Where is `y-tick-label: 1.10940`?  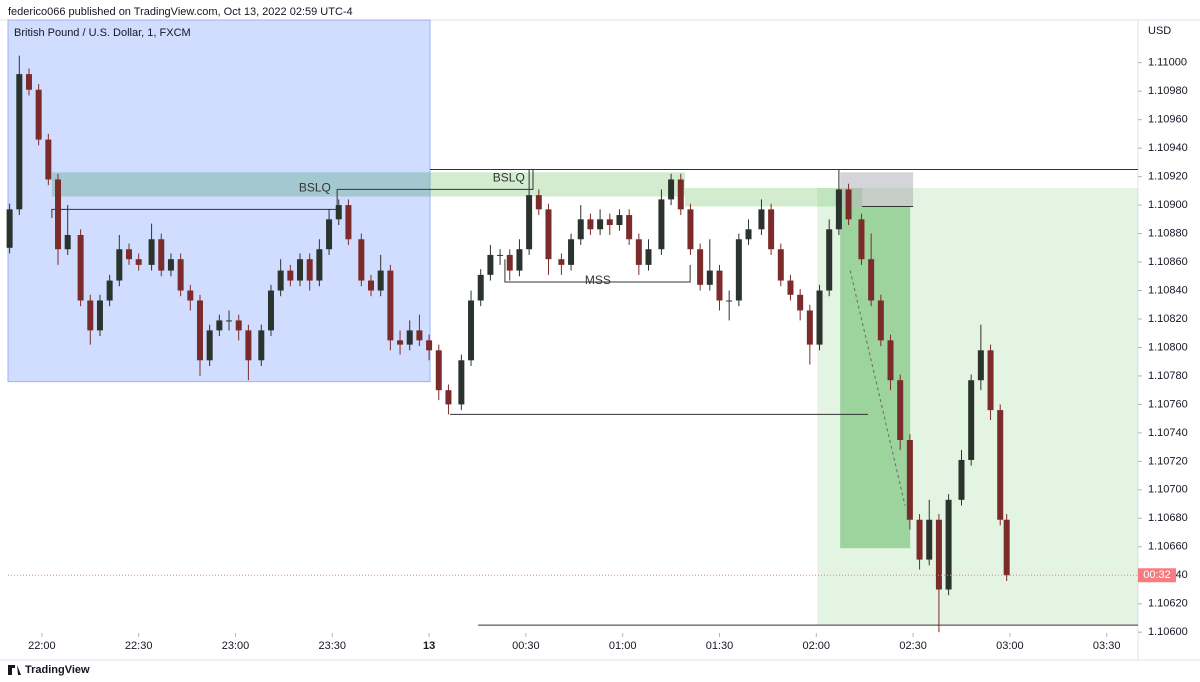 y-tick-label: 1.10940 is located at coordinates (1168, 148).